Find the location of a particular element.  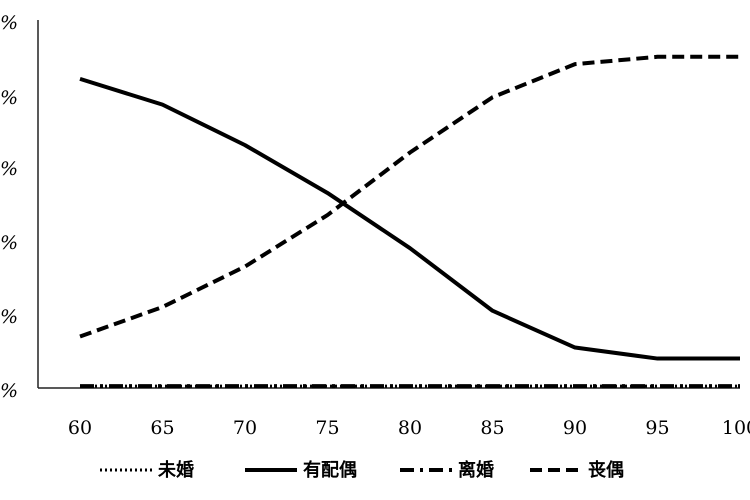

x-tick-label: 70 is located at coordinates (245, 428).